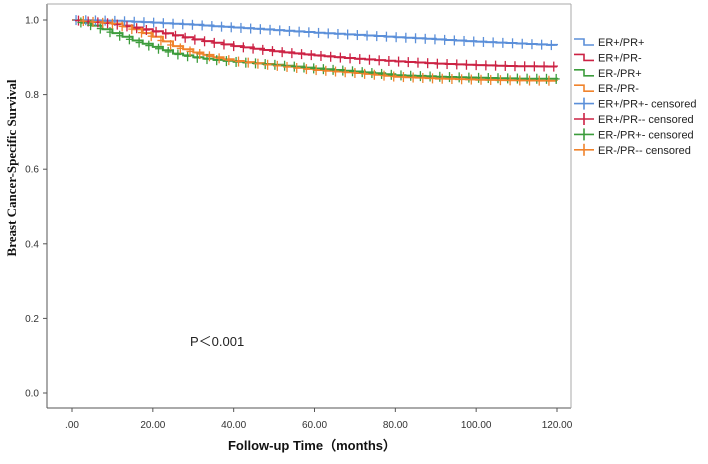 The height and width of the screenshot is (464, 708). Describe the element at coordinates (11, 167) in the screenshot. I see `y-axis-title: Breast Cancer-Specific Survival` at that location.